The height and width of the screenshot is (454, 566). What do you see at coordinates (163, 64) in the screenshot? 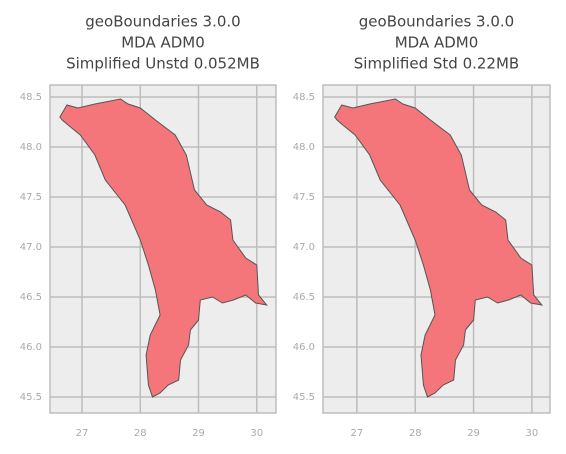
I see `chart-title: Simplified Unstd 0.052MB` at bounding box center [163, 64].